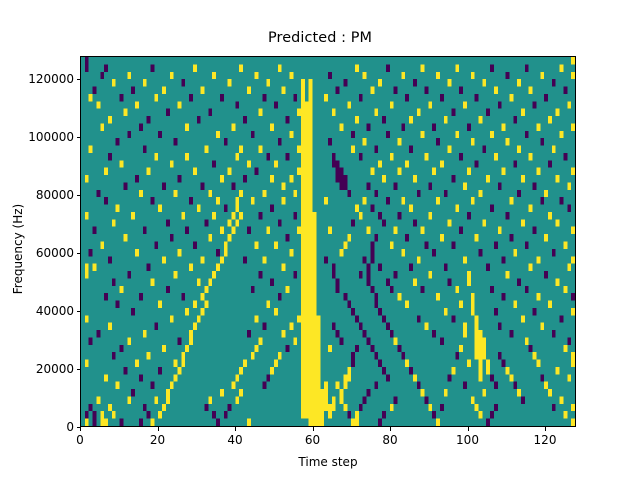  I want to click on x-tick-label: 20, so click(157, 440).